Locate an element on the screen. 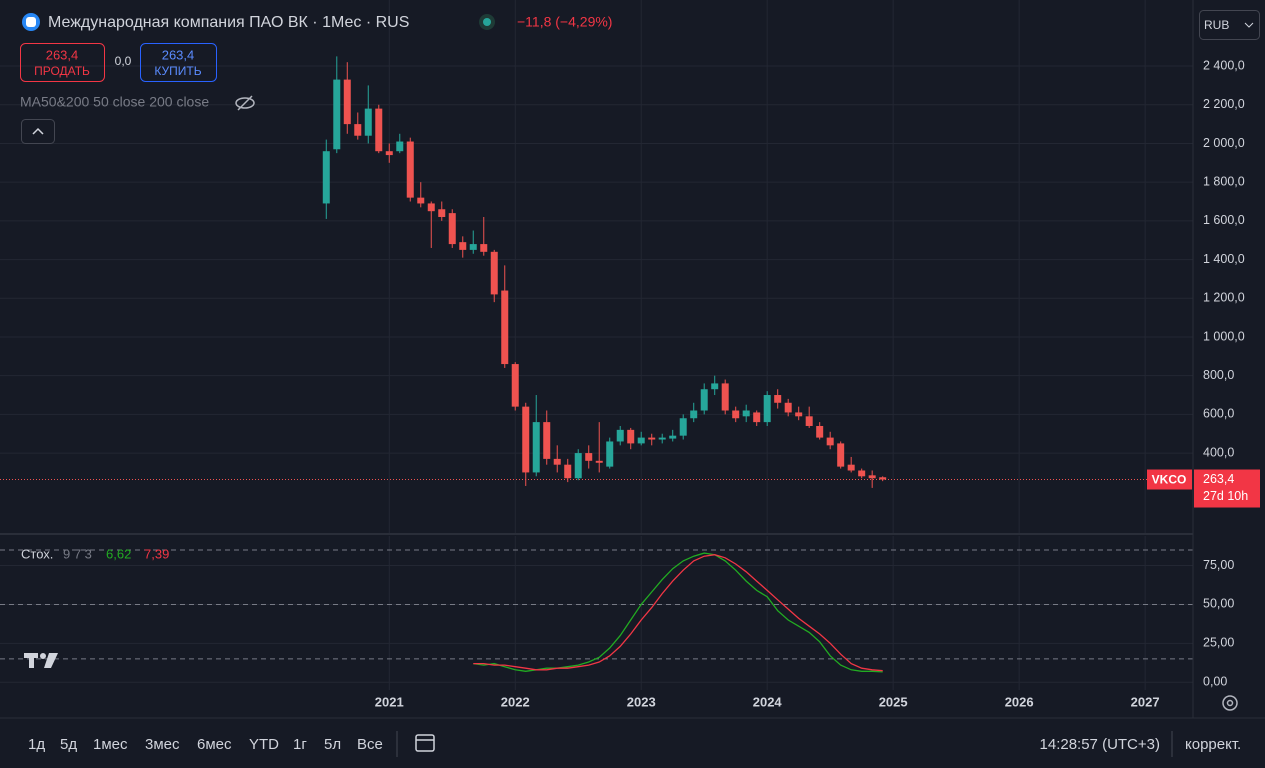 This screenshot has height=768, width=1265. y-tick-label: 0,00 is located at coordinates (1215, 682).